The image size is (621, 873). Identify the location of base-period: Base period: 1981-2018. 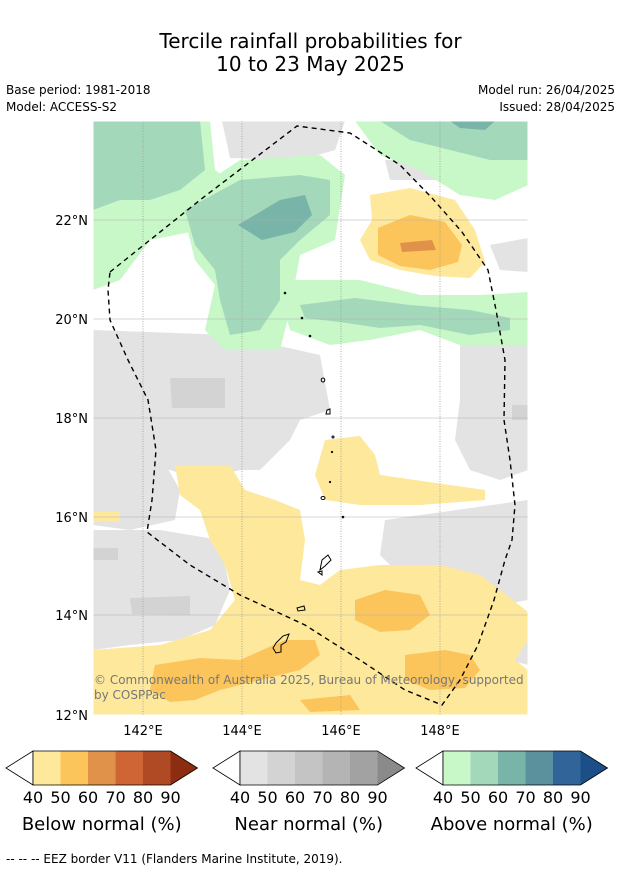
(78, 90).